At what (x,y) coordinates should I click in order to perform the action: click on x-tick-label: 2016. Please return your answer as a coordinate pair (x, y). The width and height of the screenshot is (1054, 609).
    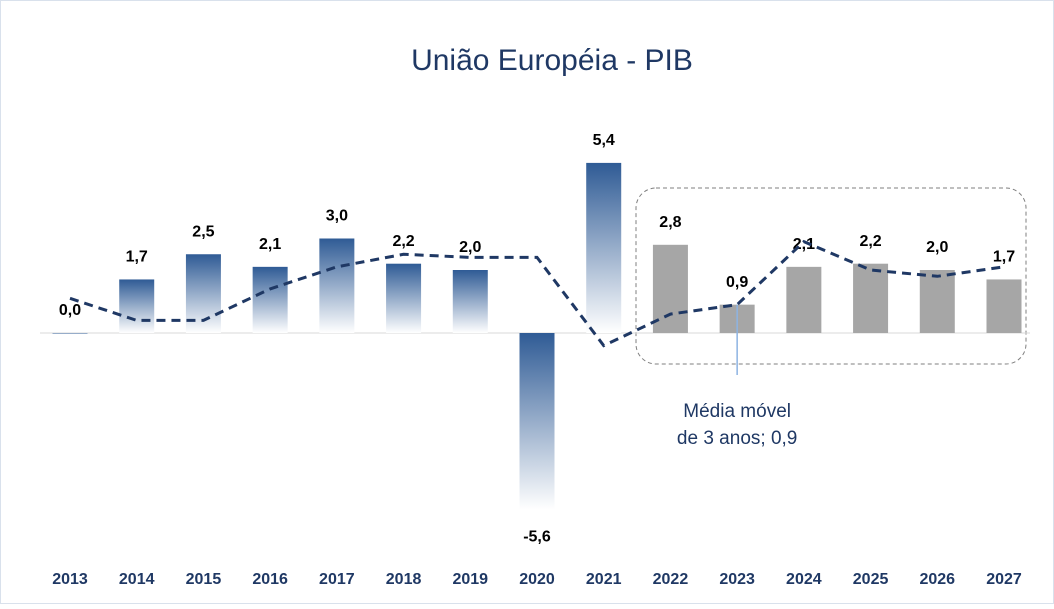
    Looking at the image, I should click on (270, 579).